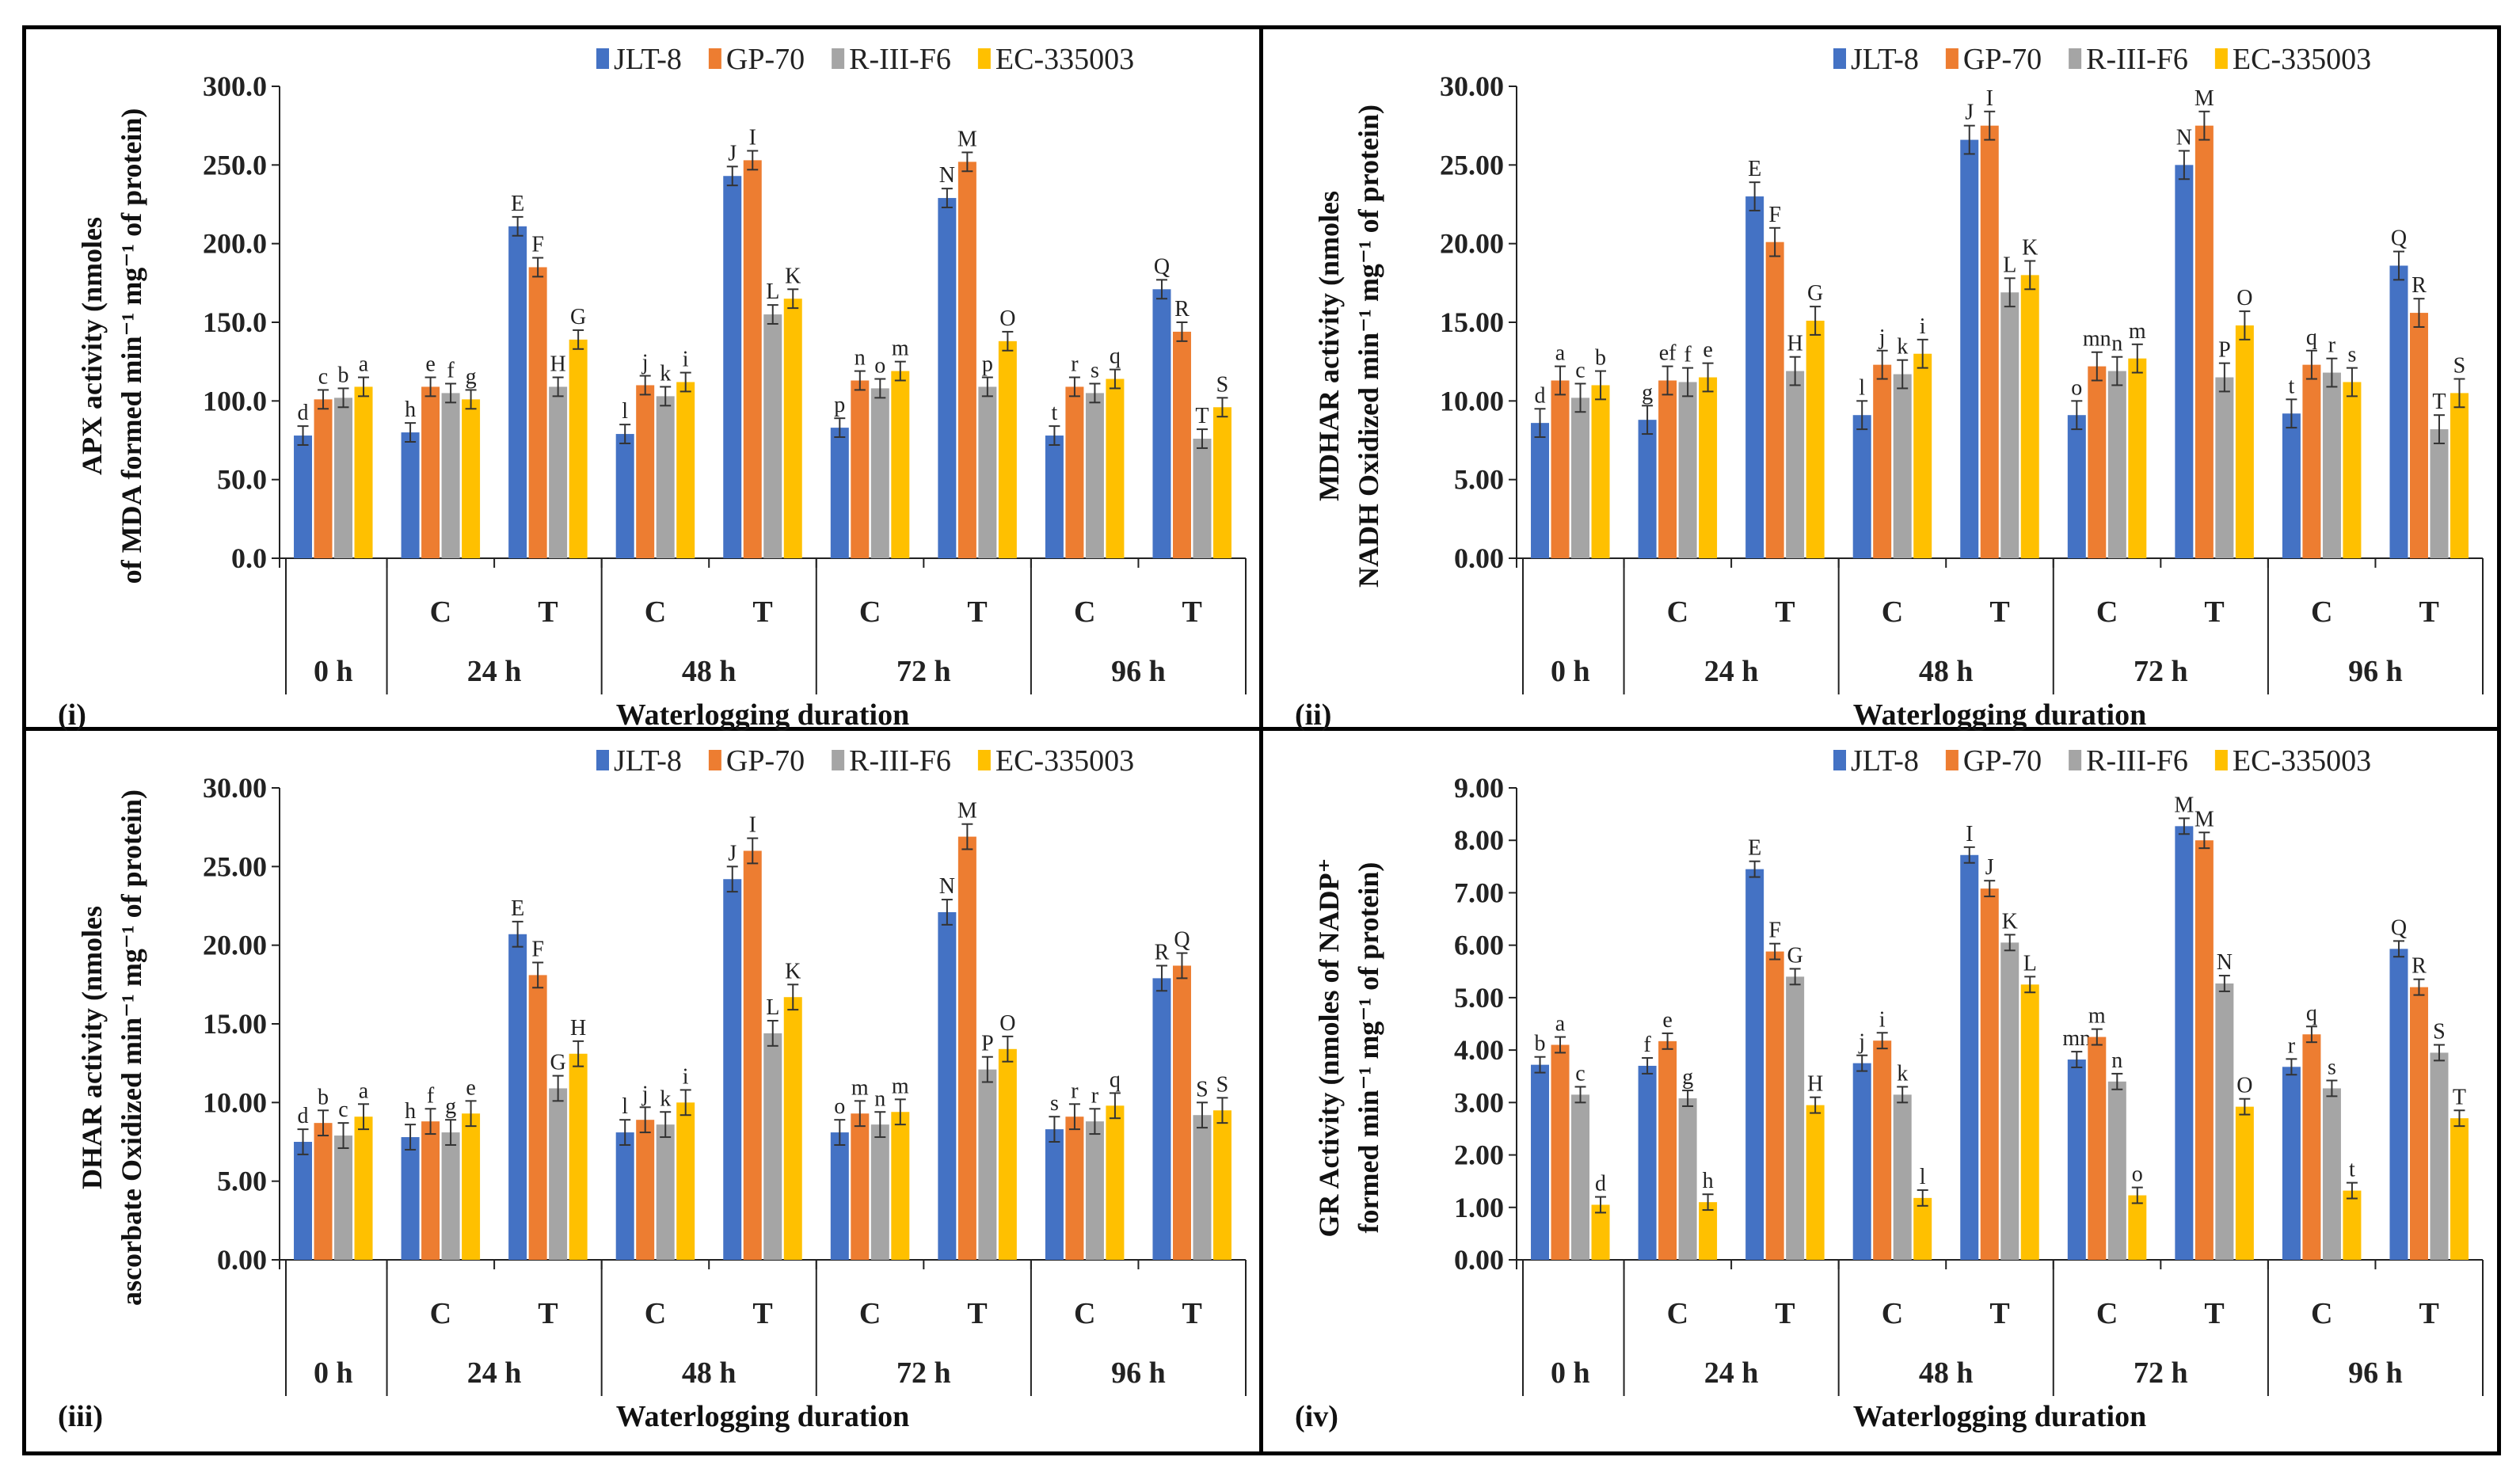 The height and width of the screenshot is (1476, 2520). What do you see at coordinates (1064, 59) in the screenshot?
I see `legend-label: EC-335003` at bounding box center [1064, 59].